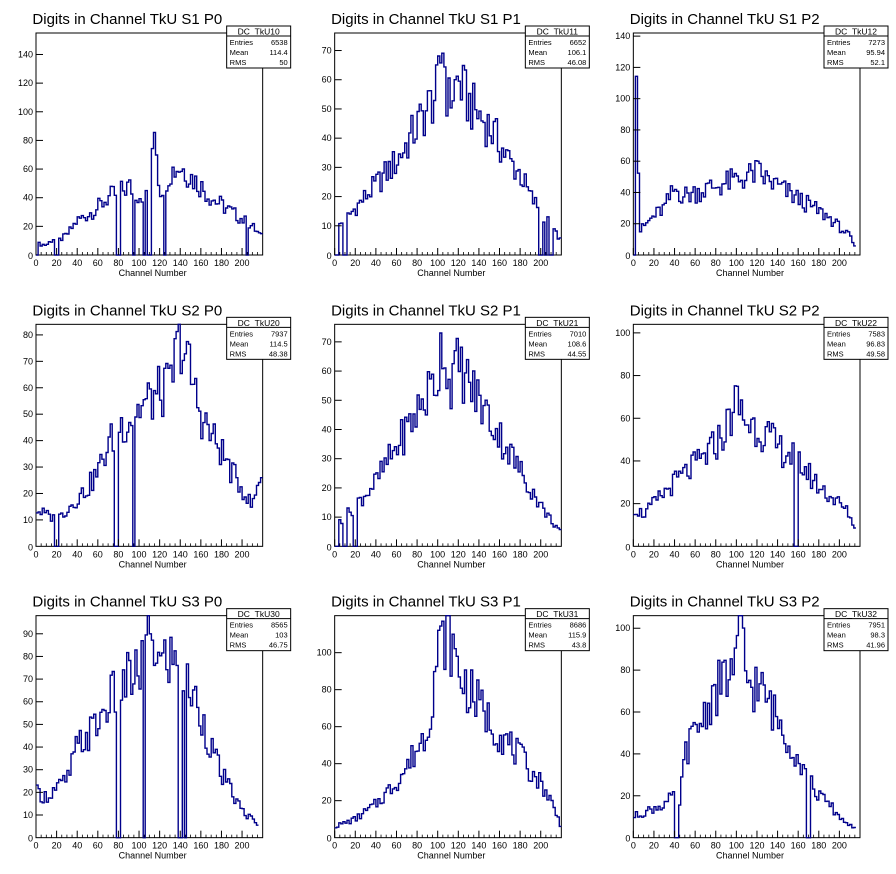  What do you see at coordinates (577, 353) in the screenshot?
I see `stats-value: 44.55` at bounding box center [577, 353].